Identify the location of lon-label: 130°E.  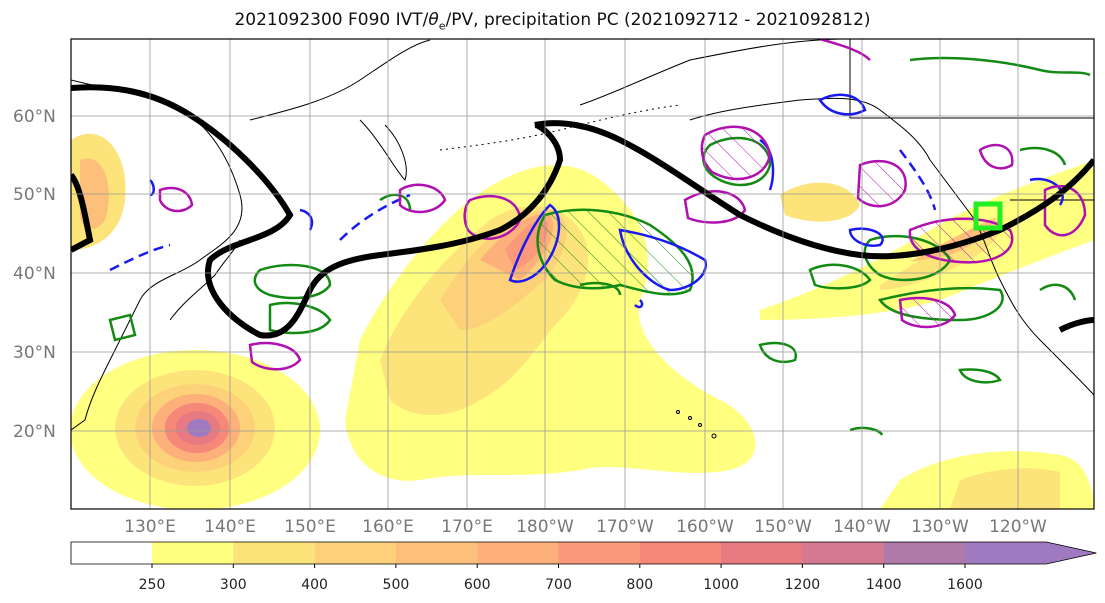
(150, 527).